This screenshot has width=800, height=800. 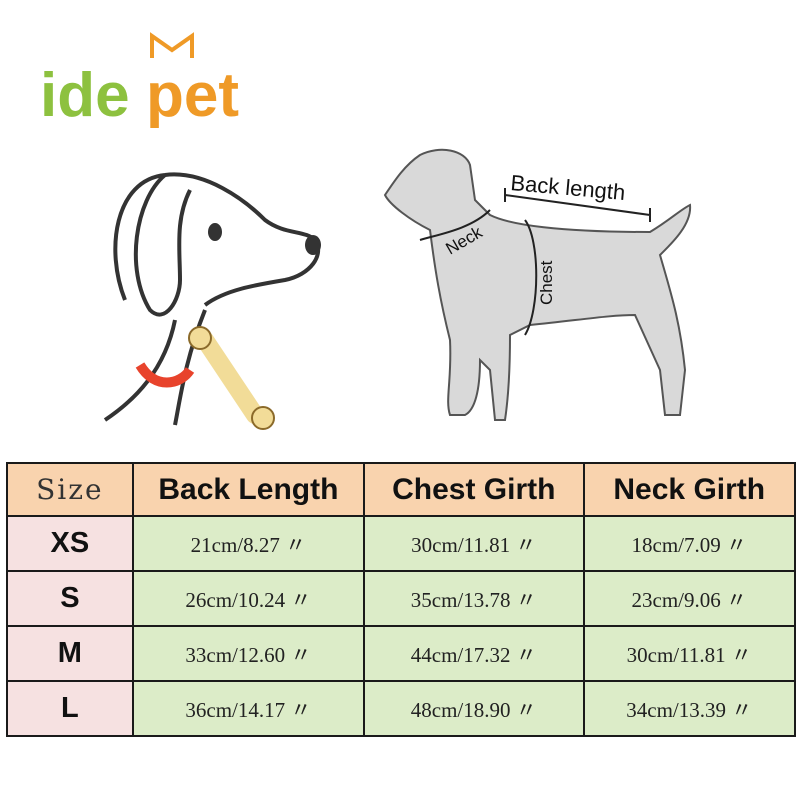 I want to click on neck-girth-cell: 23cm/9.06 〃, so click(x=689, y=598).